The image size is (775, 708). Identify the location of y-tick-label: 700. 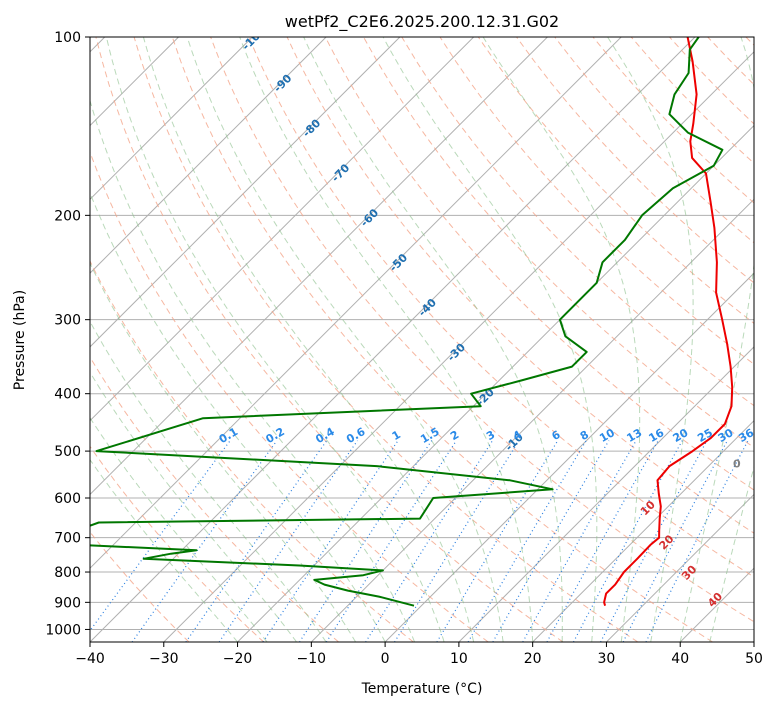
(67, 539).